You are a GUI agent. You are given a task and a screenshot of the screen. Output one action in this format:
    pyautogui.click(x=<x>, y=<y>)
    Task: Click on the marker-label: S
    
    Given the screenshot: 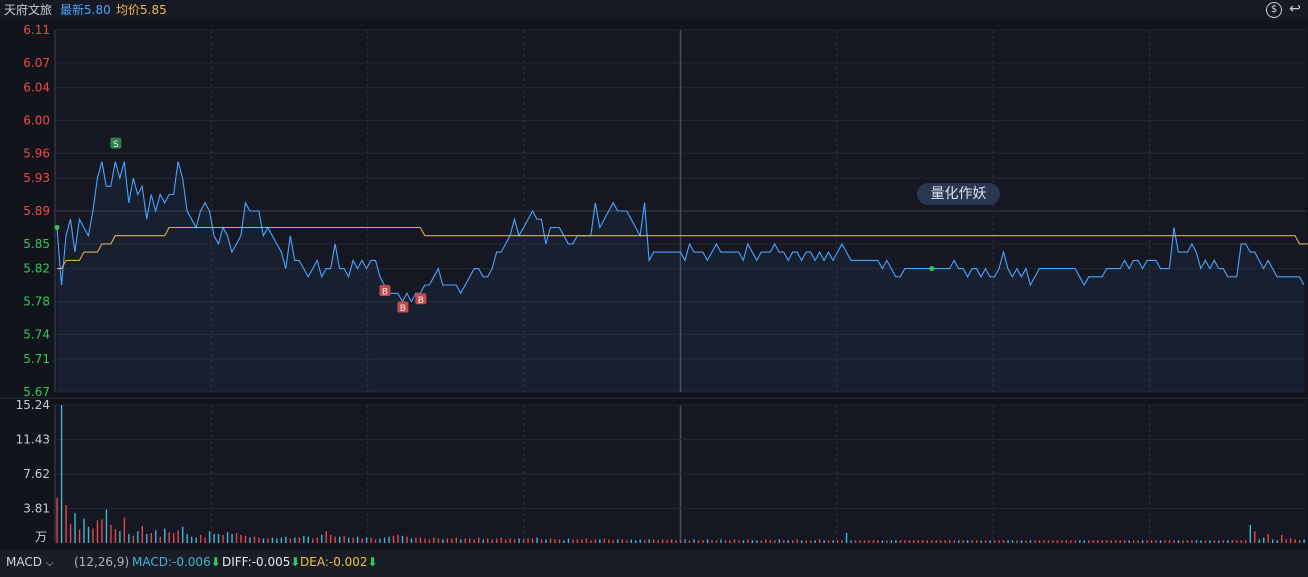 What is the action you would take?
    pyautogui.click(x=116, y=145)
    